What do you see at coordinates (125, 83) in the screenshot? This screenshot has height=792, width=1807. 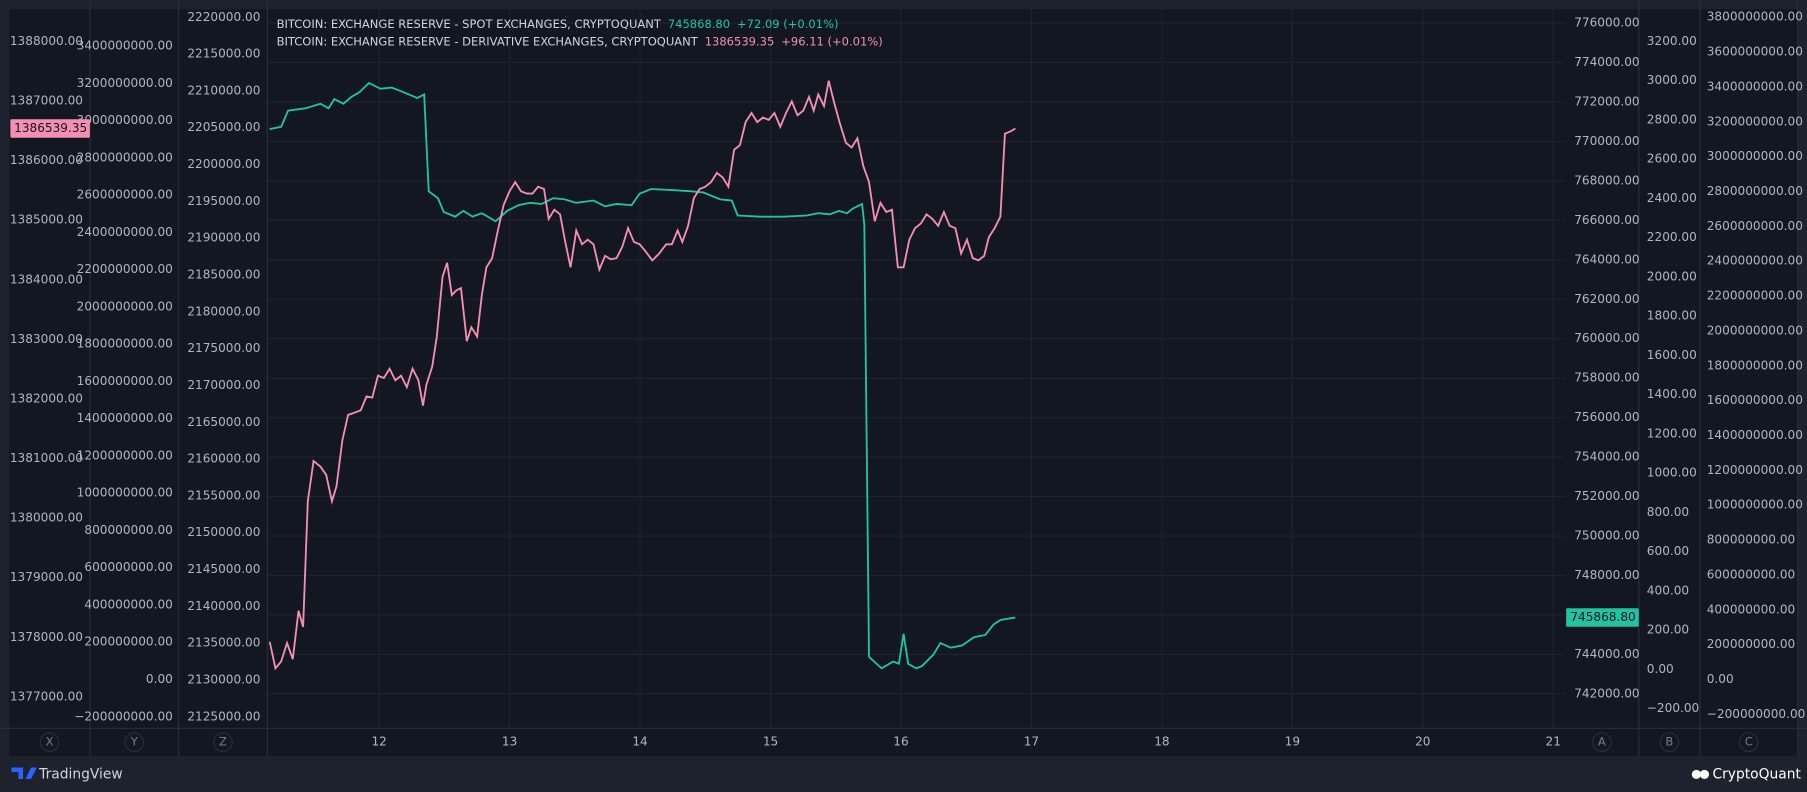 I see `y-tick-label: 3200000000.00` at bounding box center [125, 83].